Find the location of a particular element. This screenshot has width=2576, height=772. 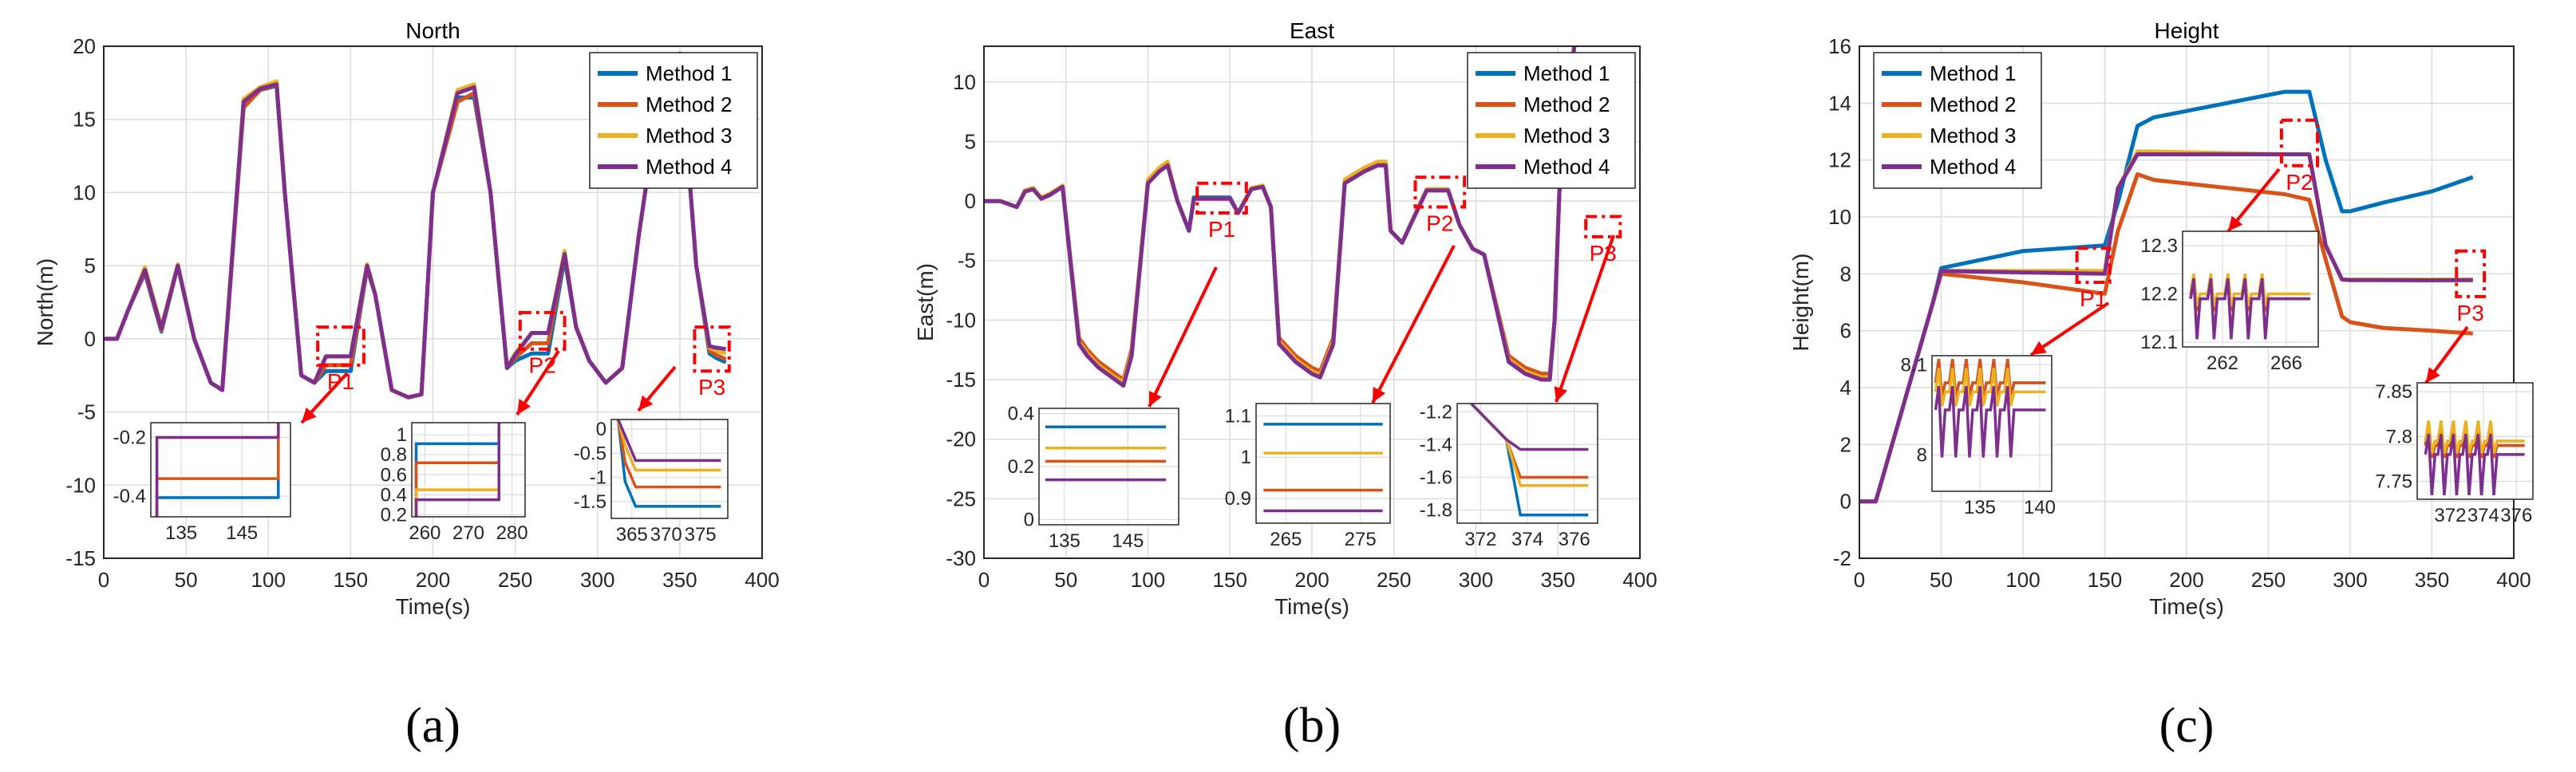

y-axis-label: East(m) is located at coordinates (925, 302).